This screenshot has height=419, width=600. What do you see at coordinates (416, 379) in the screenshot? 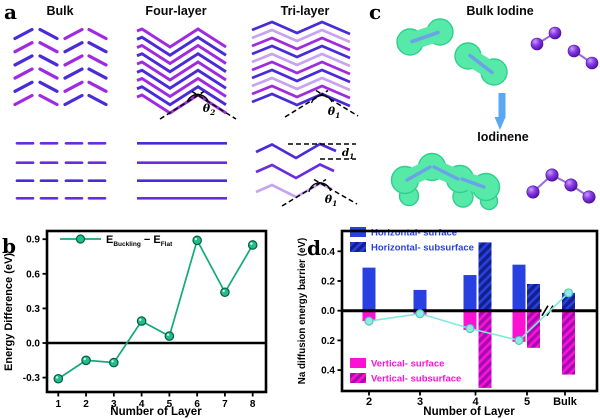
I see `svg-text: Vertical- subsurface` at bounding box center [416, 379].